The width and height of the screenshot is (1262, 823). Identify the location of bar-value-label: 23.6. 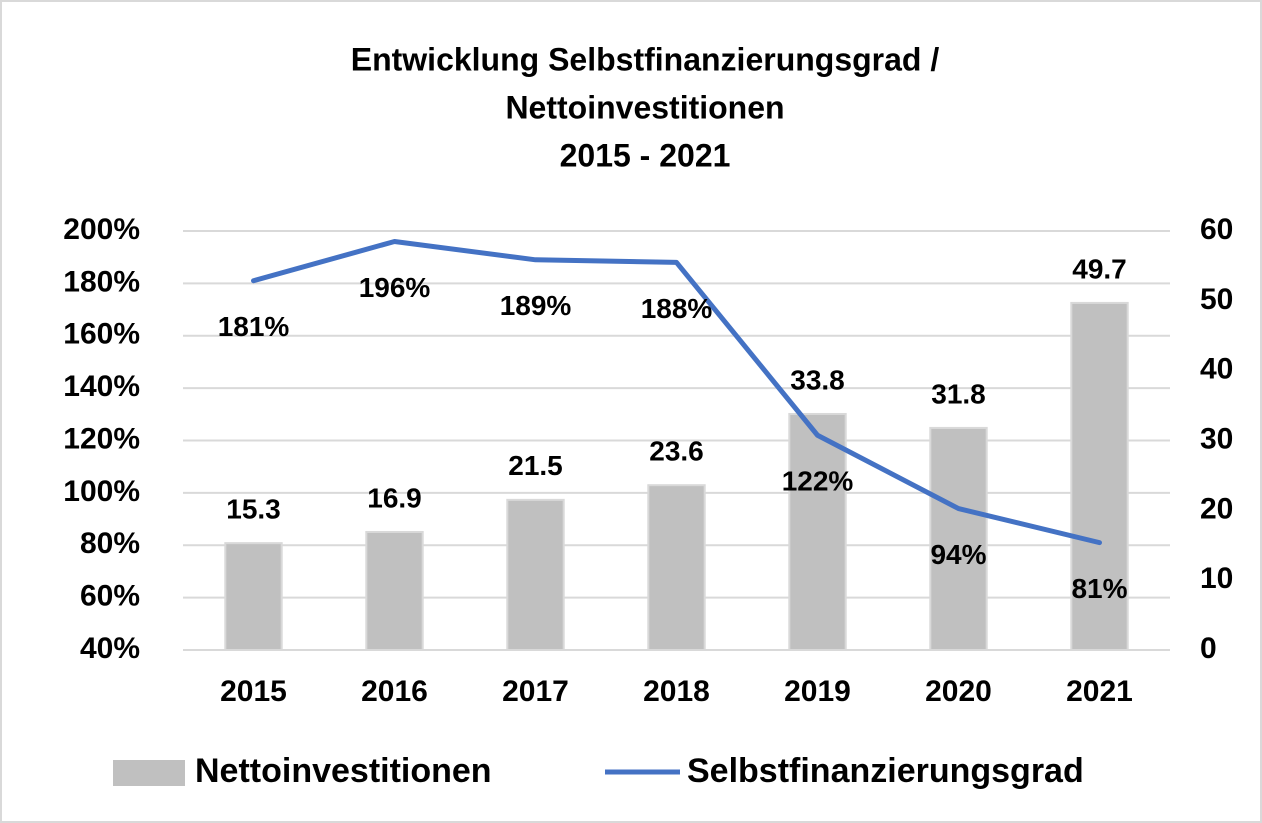
(676, 451).